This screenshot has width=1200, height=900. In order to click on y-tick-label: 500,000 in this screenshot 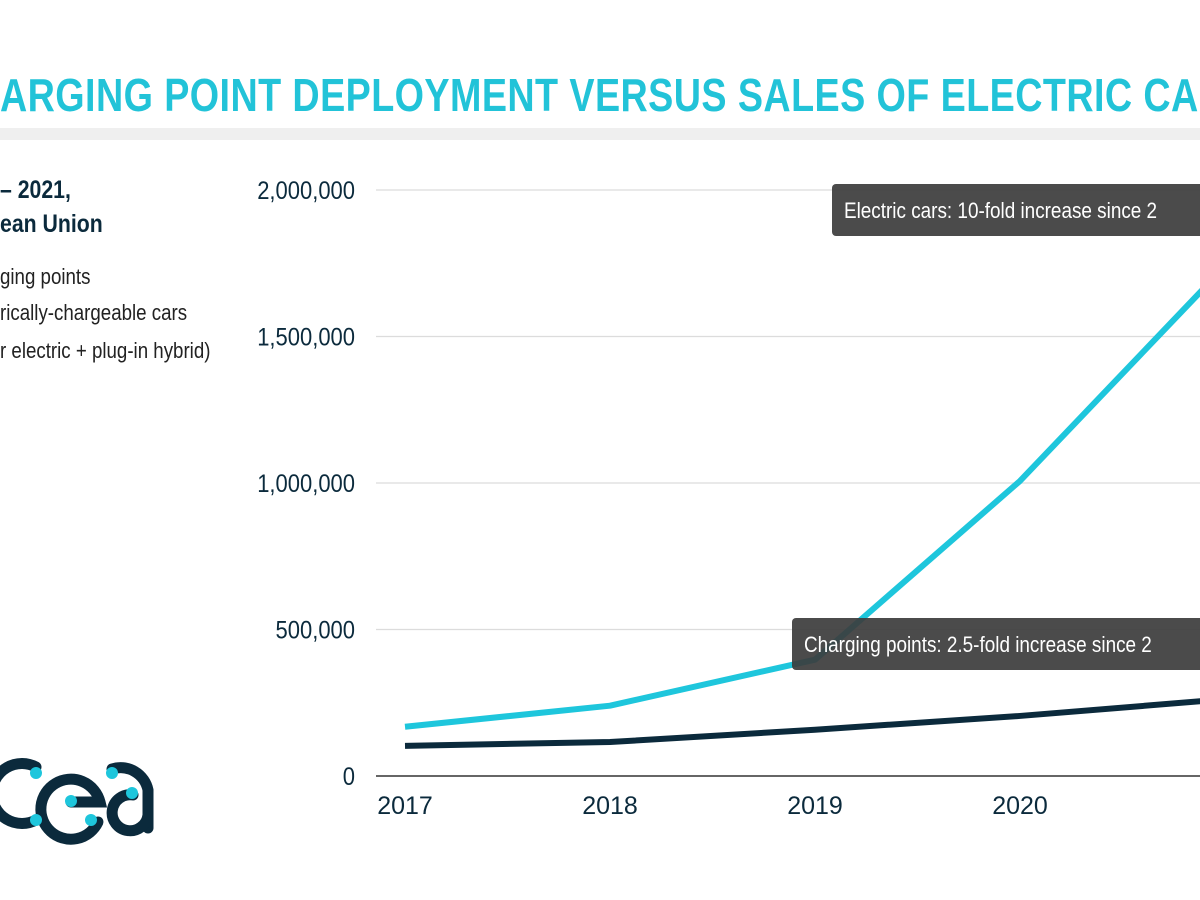, I will do `click(315, 630)`.